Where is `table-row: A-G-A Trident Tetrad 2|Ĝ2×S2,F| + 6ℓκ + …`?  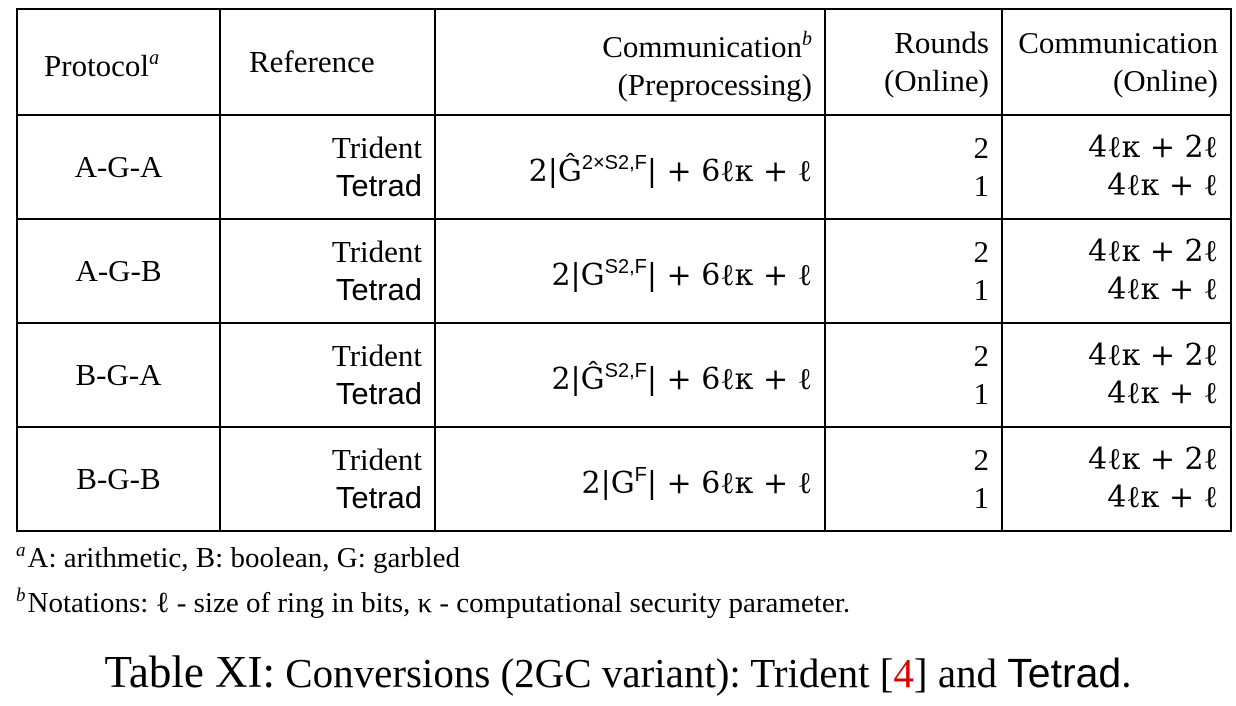
table-row: A-G-A Trident Tetrad 2|Ĝ2×S2,F| + 6ℓκ + … is located at coordinates (624, 167).